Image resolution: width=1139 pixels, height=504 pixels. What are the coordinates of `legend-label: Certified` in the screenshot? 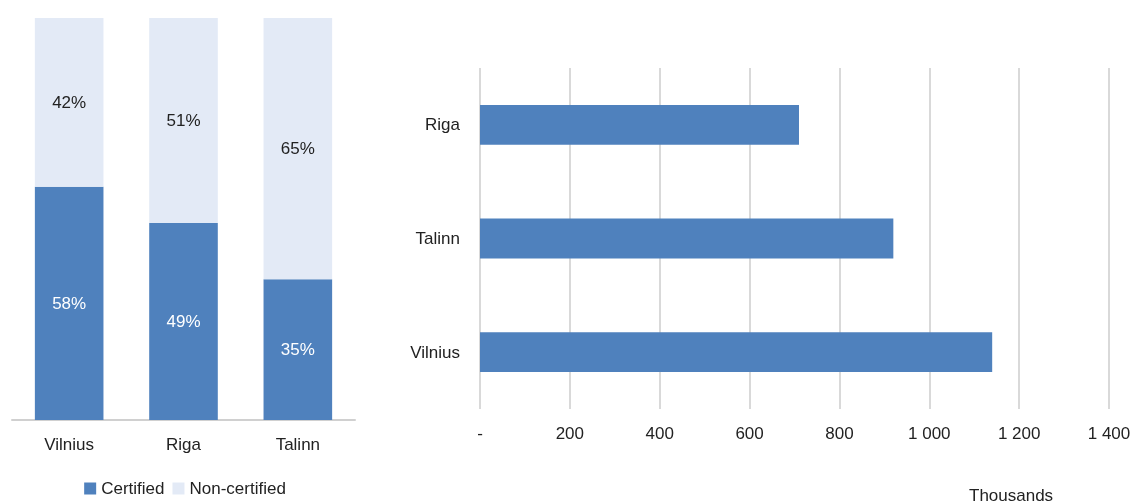 It's located at (133, 488).